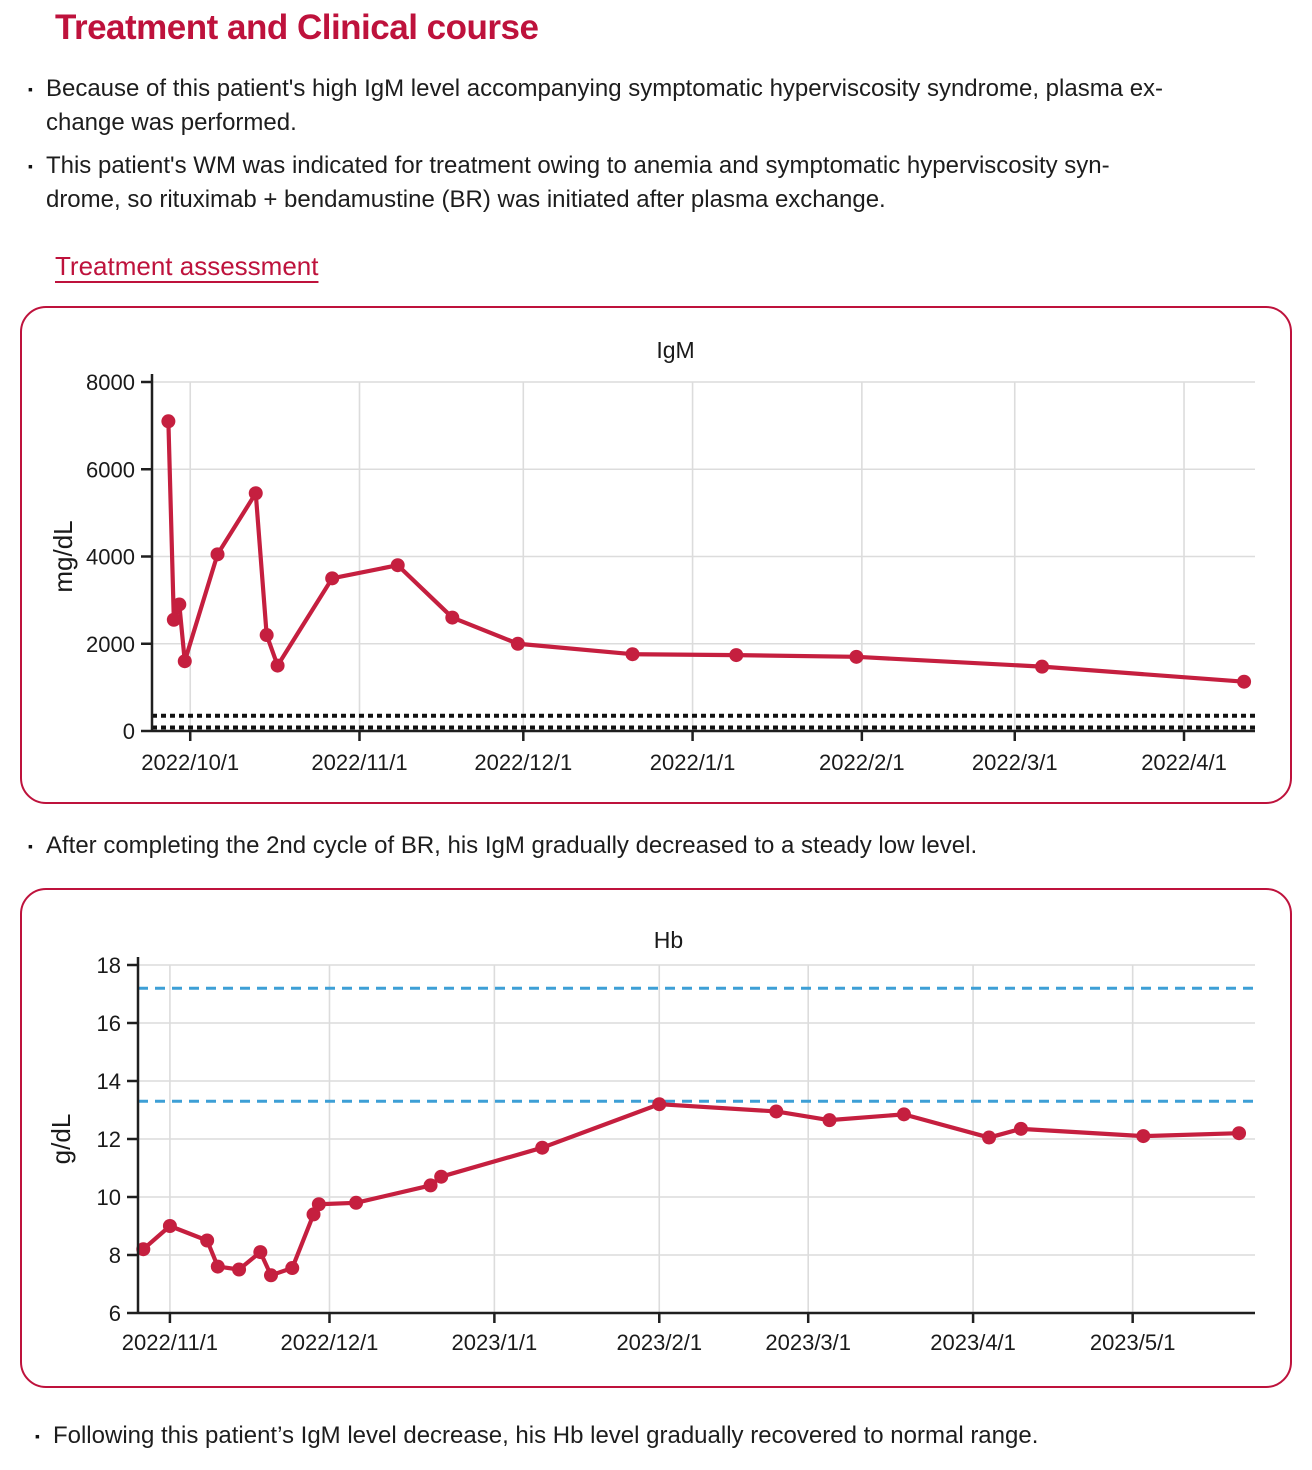 This screenshot has width=1312, height=1470. Describe the element at coordinates (110, 382) in the screenshot. I see `svg-text: 8000` at that location.